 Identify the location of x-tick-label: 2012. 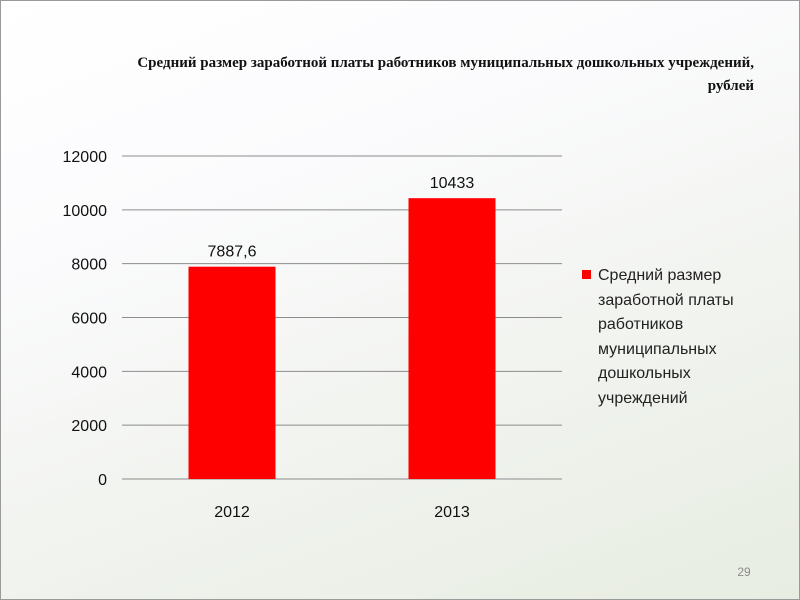
(232, 512).